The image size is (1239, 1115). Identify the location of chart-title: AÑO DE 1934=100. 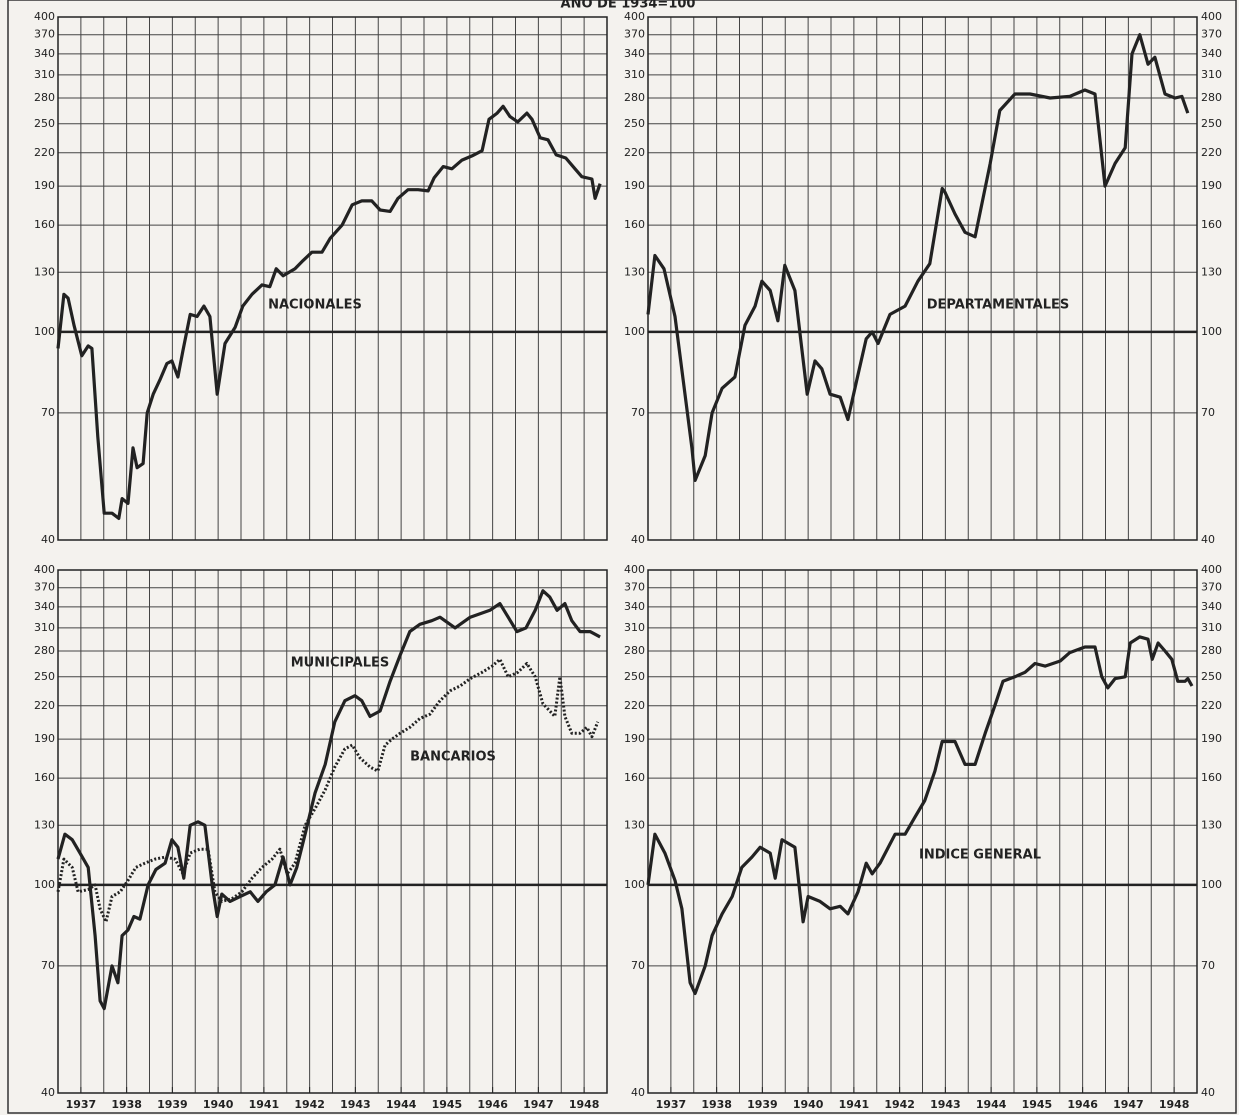
(628, 6).